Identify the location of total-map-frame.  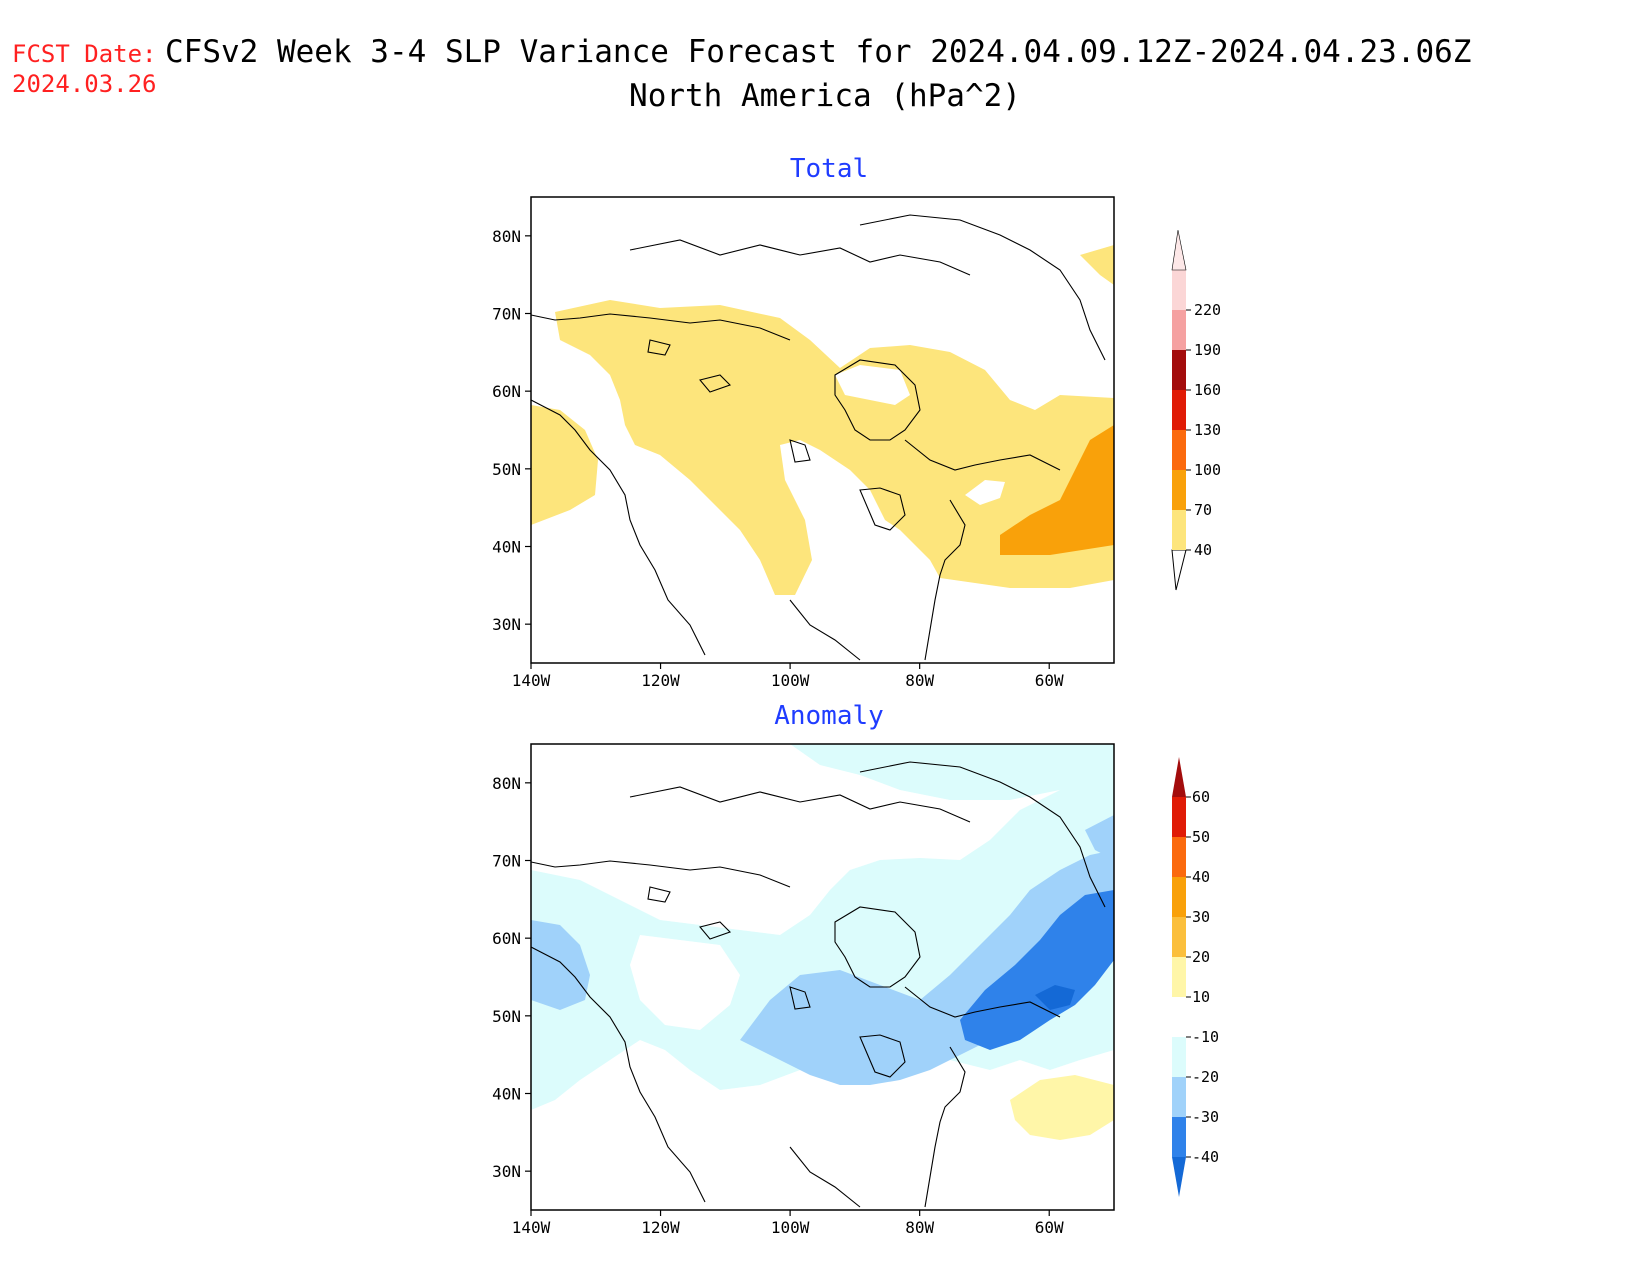
(822, 430).